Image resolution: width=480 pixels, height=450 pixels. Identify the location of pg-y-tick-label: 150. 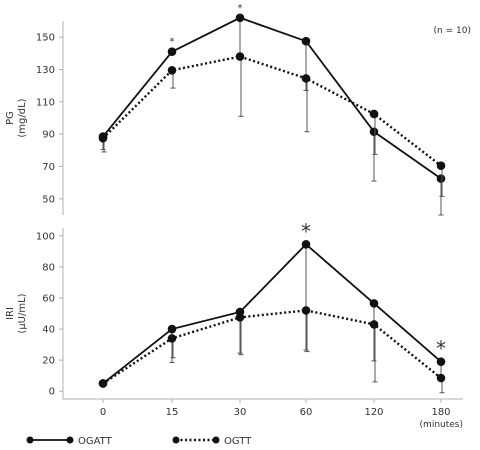
(45, 38).